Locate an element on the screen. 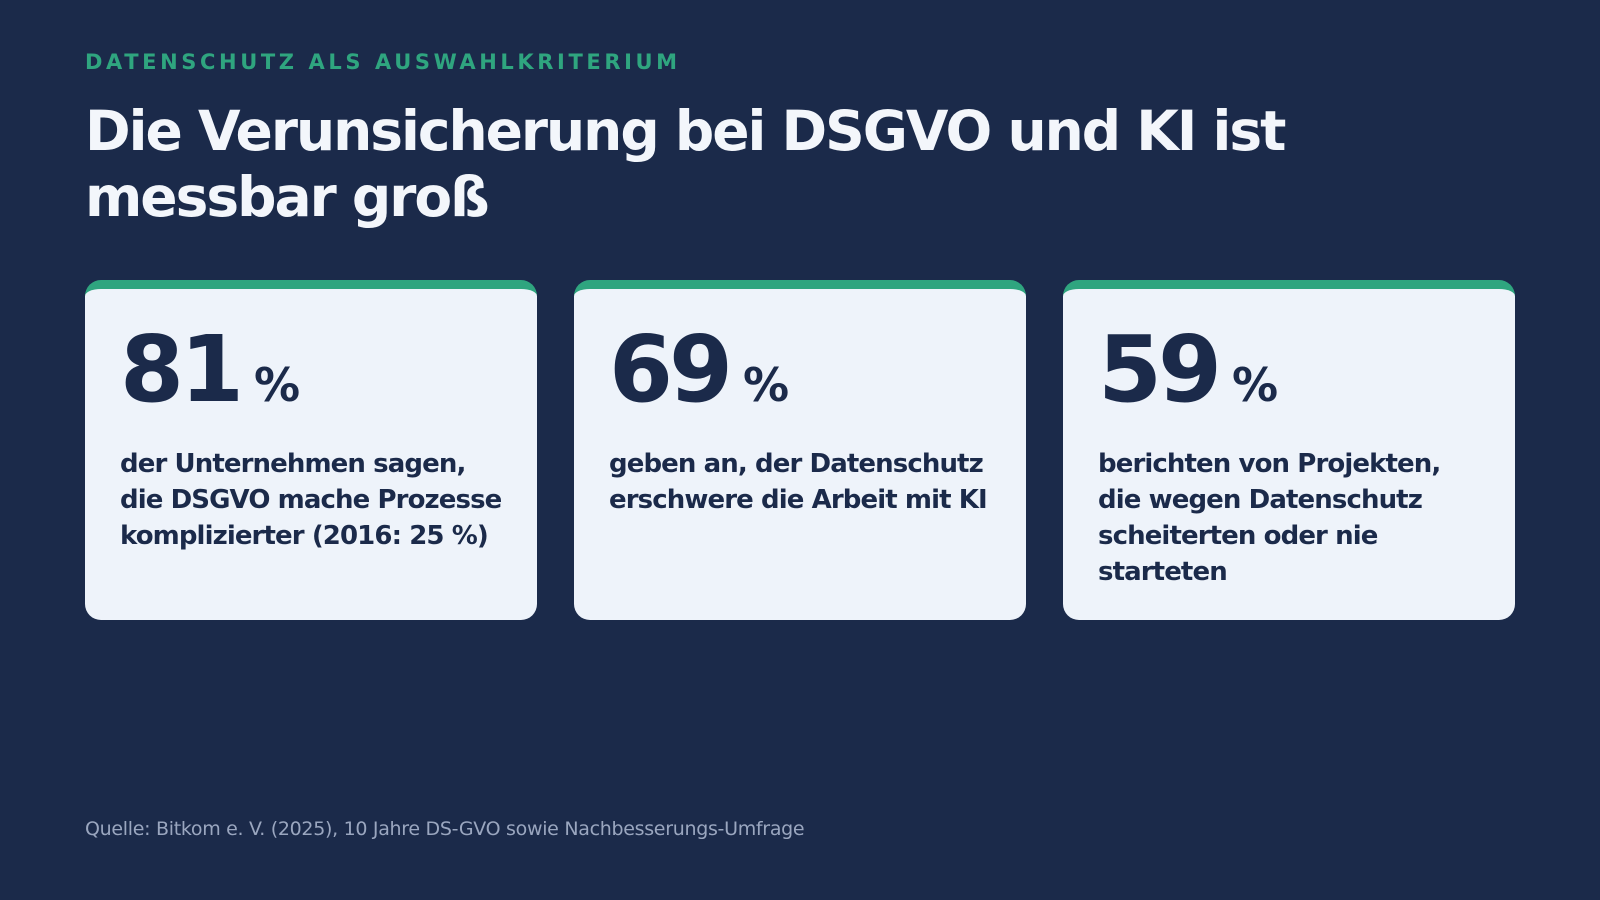 The image size is (1600, 900). stat-value: 69 is located at coordinates (671, 369).